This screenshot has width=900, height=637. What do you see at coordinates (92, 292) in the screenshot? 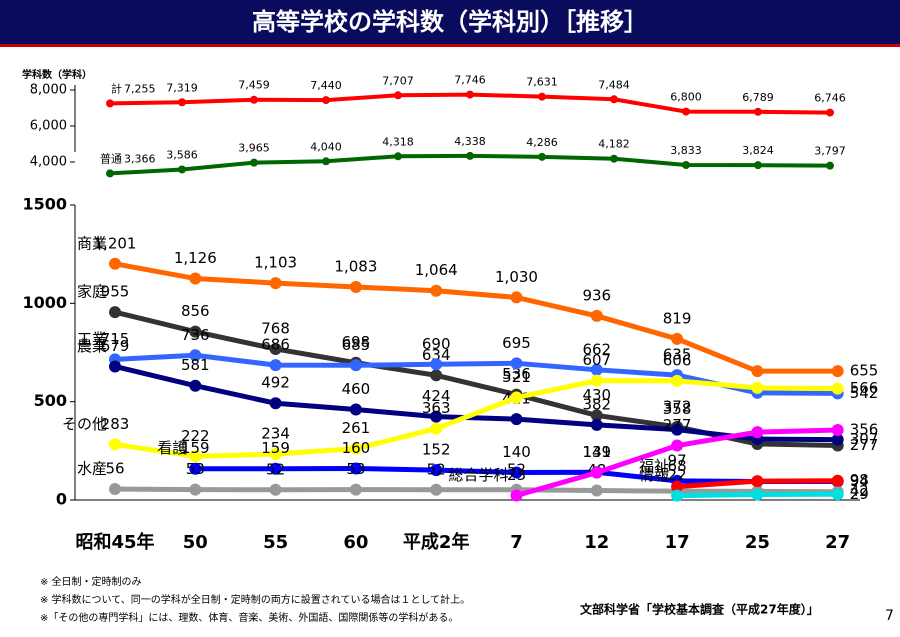
I see `series-name: 家庭` at bounding box center [92, 292].